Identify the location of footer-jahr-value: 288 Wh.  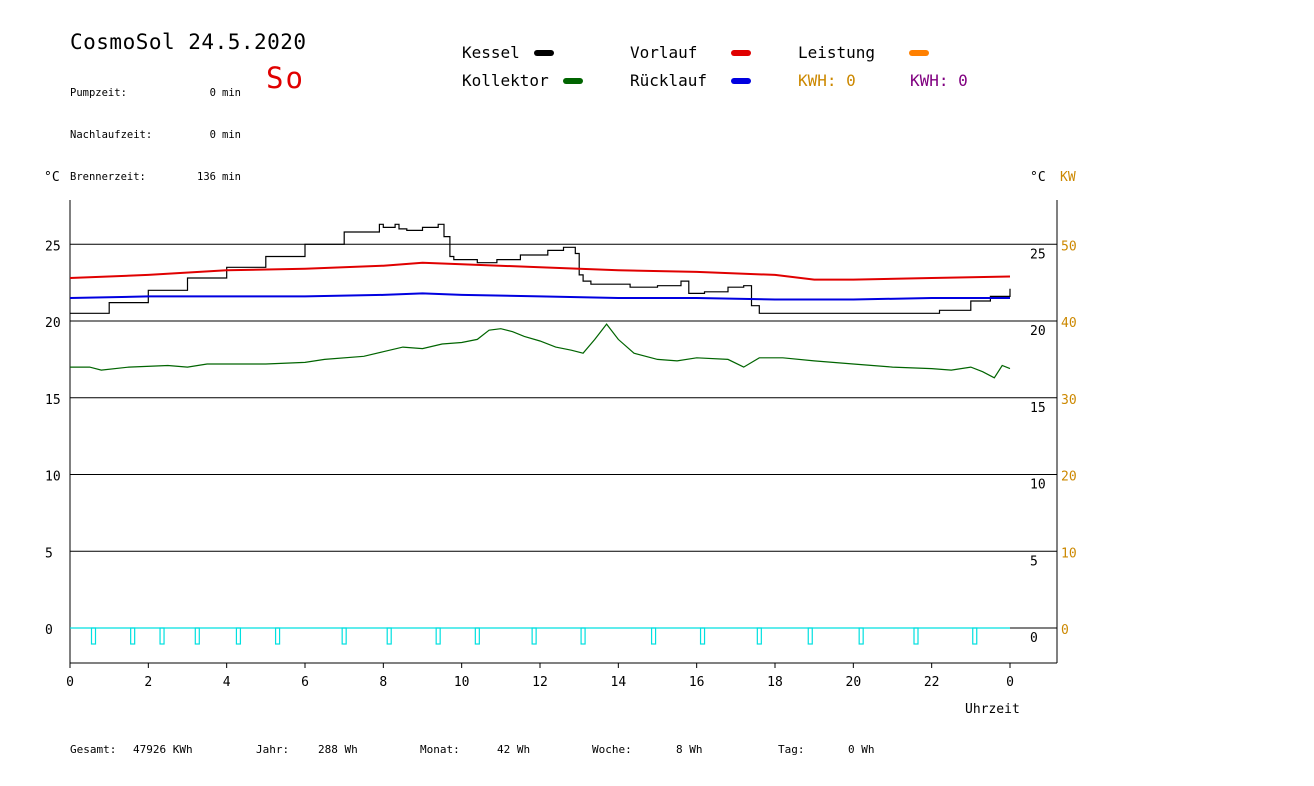
(338, 749).